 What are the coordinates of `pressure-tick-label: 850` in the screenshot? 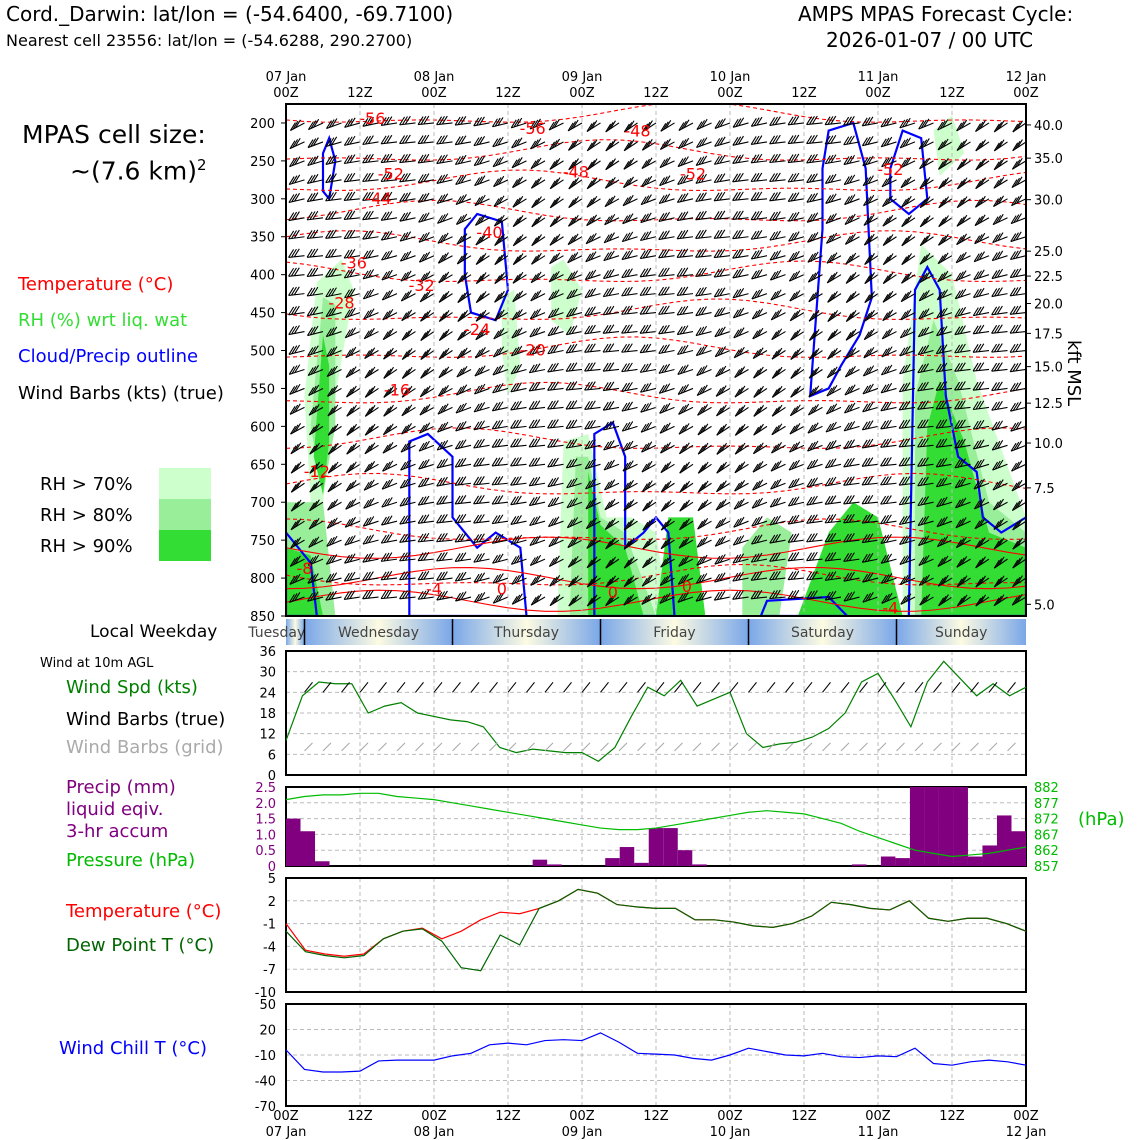 It's located at (262, 617).